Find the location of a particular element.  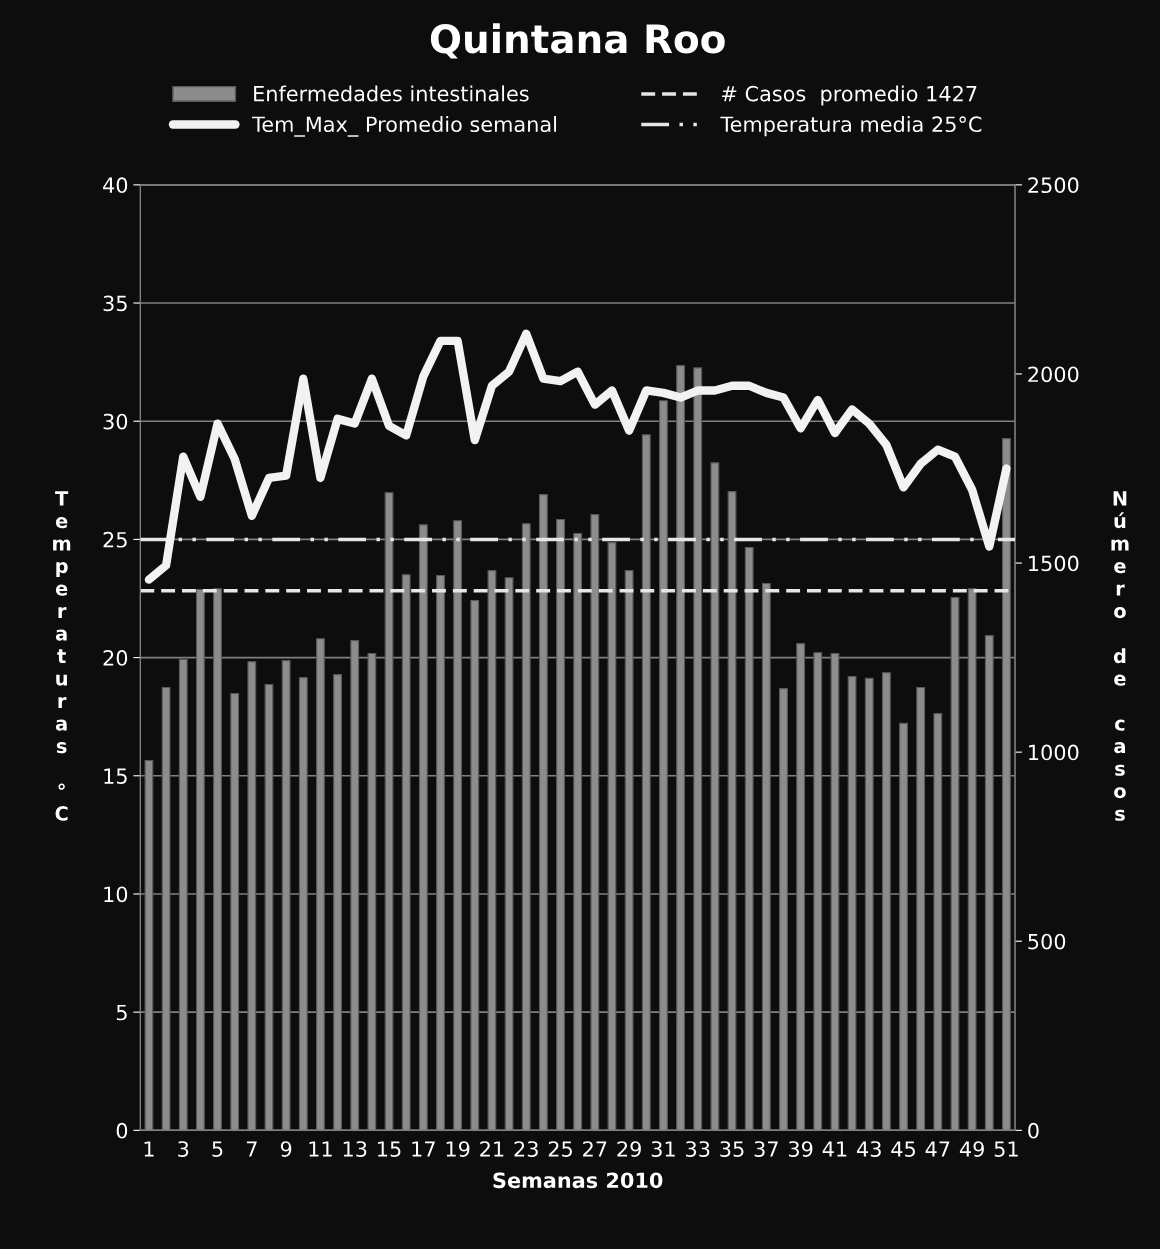

x-tick-label: 3 is located at coordinates (183, 1149).